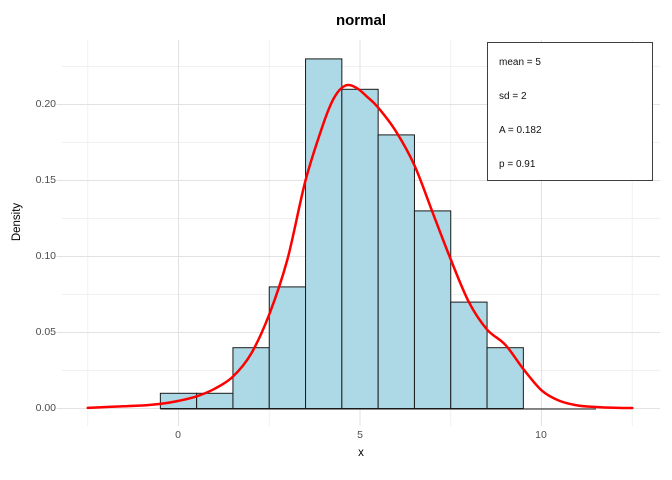  Describe the element at coordinates (45, 332) in the screenshot. I see `y-tick-label-0.05: 0.05` at that location.